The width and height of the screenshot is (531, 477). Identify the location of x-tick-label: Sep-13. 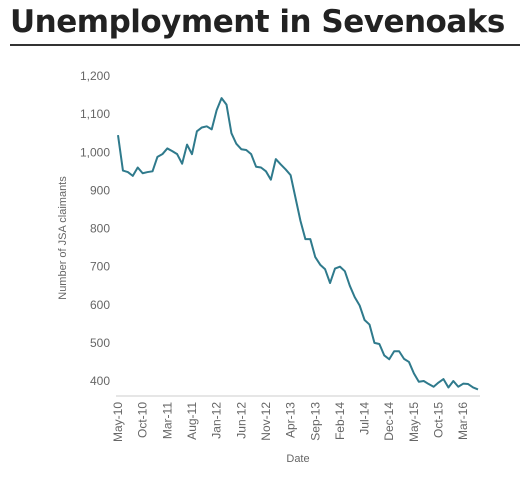
(315, 421).